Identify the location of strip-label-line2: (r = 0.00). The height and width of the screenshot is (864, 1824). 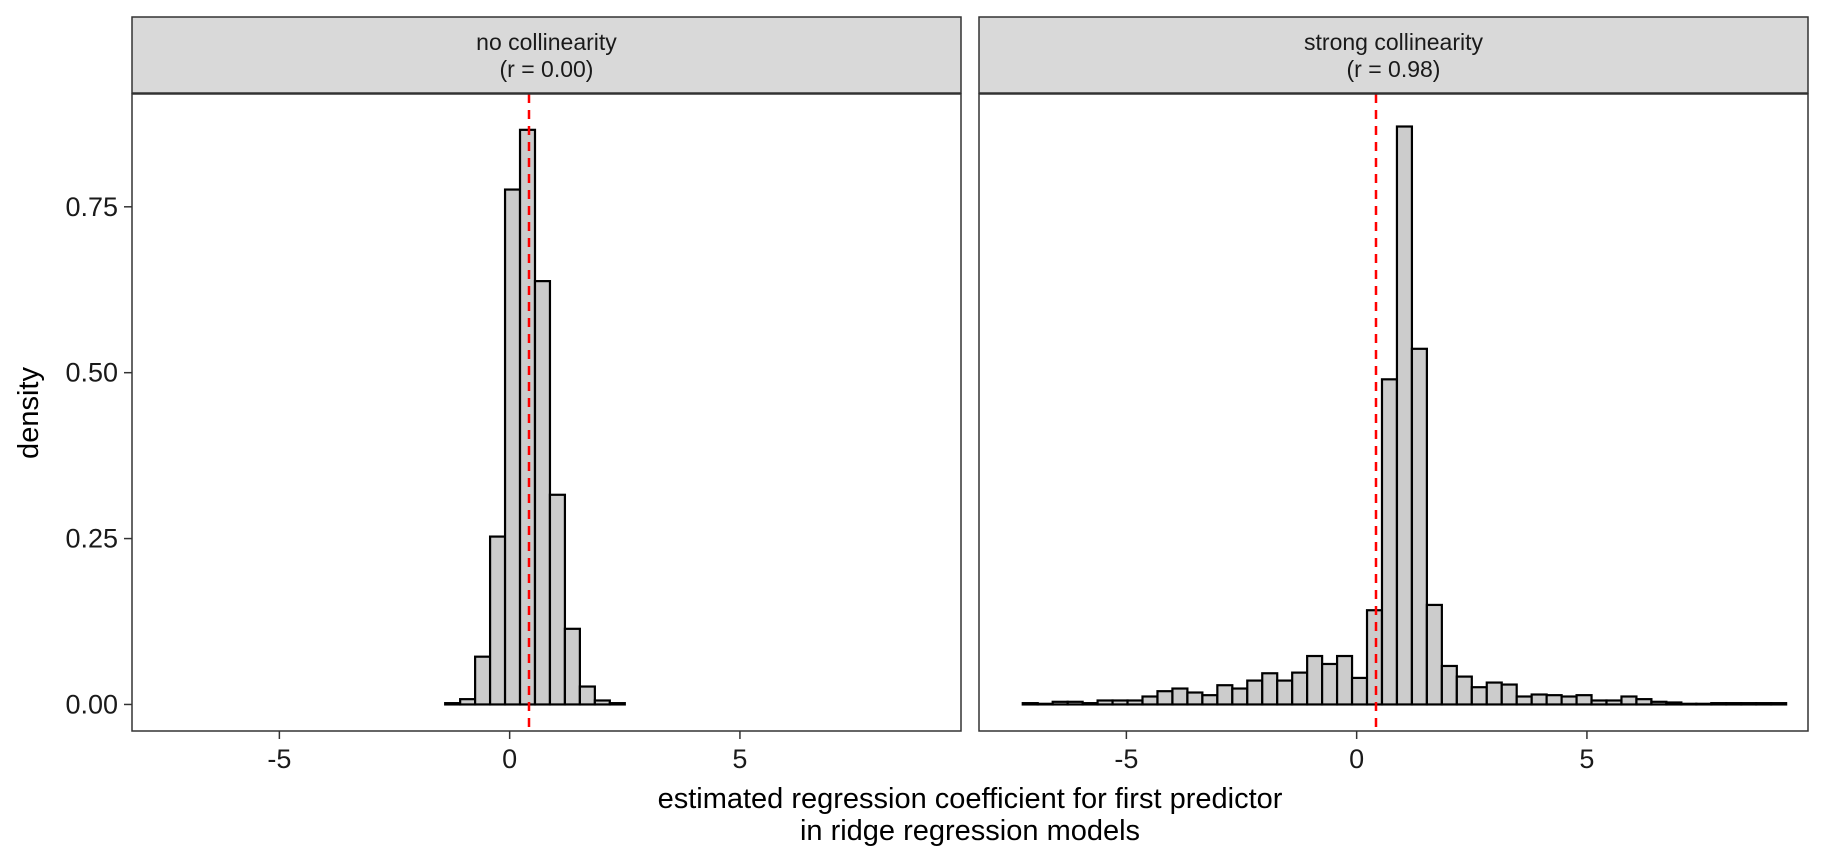
(547, 69).